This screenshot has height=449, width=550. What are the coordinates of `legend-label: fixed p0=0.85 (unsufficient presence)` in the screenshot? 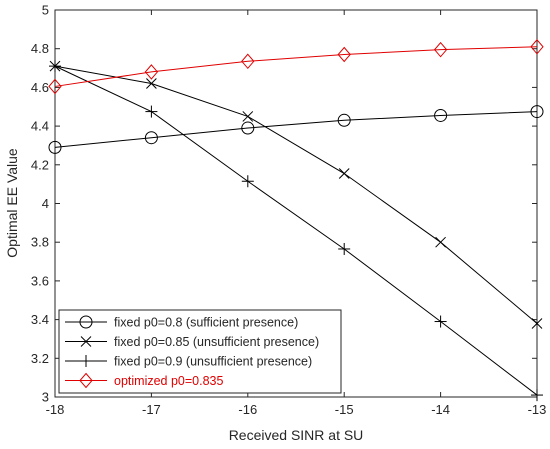 It's located at (216, 342).